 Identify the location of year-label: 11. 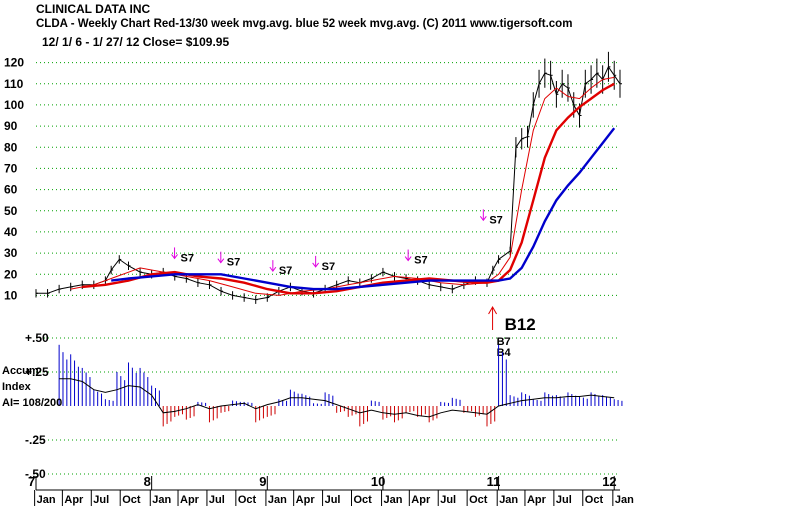
(494, 481).